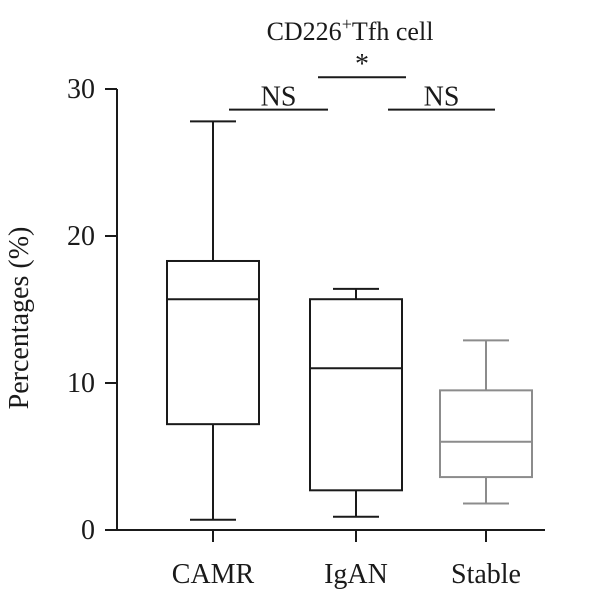 The width and height of the screenshot is (598, 595). Describe the element at coordinates (362, 64) in the screenshot. I see `significance-label: *` at that location.